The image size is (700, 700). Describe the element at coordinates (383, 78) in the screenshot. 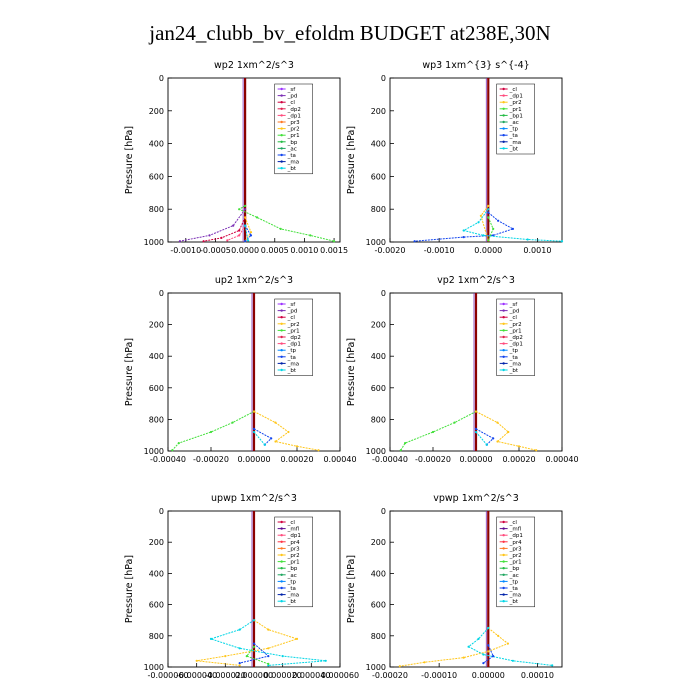

I see `y-tick-label: 0` at that location.